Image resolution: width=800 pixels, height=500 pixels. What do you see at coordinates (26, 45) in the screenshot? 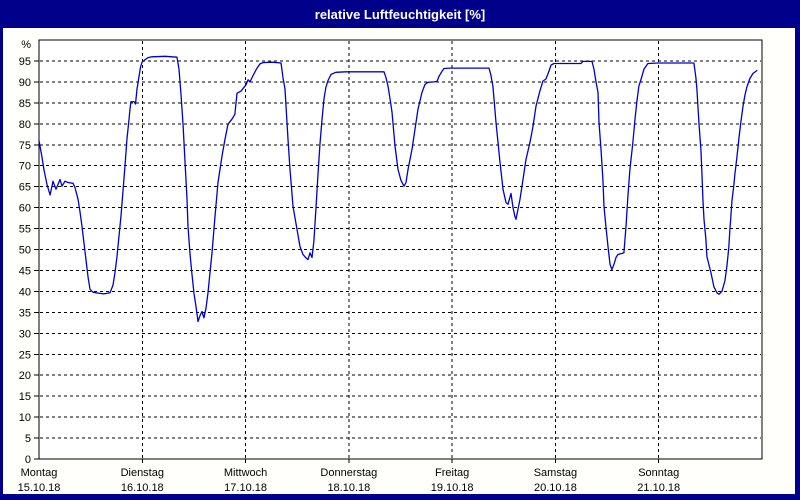
I see `y-axis-unit-label: %` at bounding box center [26, 45].